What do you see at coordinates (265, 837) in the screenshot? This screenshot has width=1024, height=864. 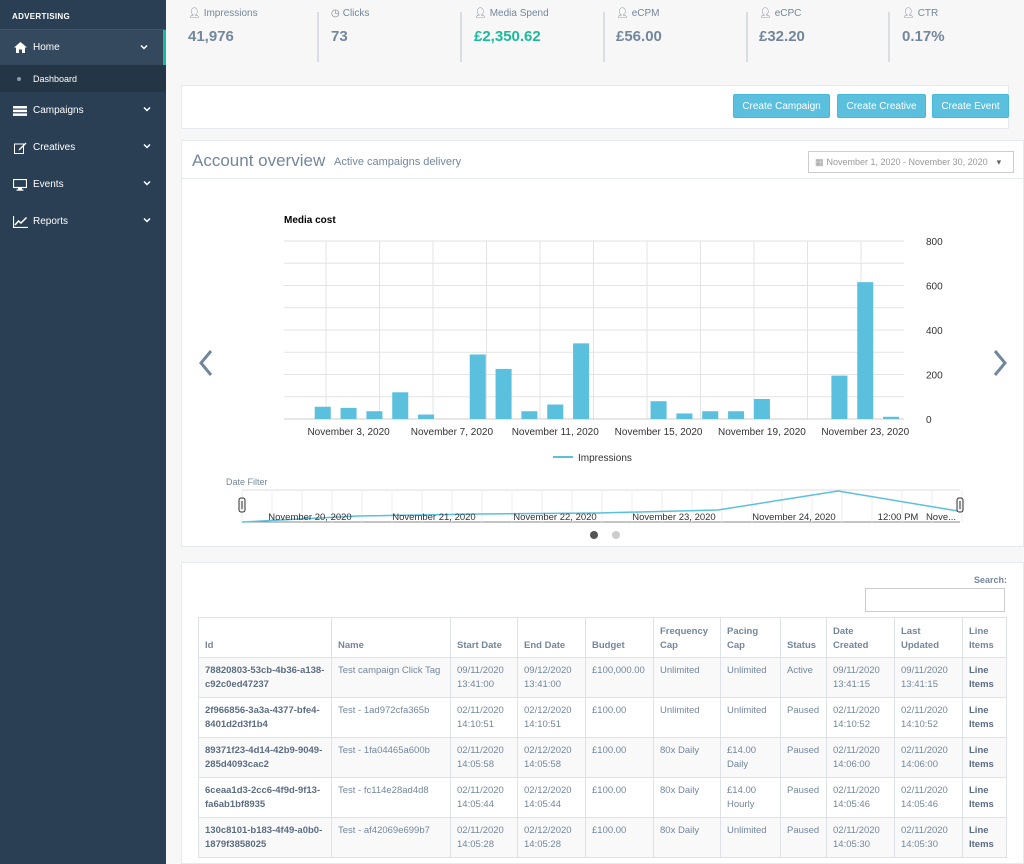 I see `campaign-id-link: 130c8101-b183-4f49-a0b0-1879f3858025` at bounding box center [265, 837].